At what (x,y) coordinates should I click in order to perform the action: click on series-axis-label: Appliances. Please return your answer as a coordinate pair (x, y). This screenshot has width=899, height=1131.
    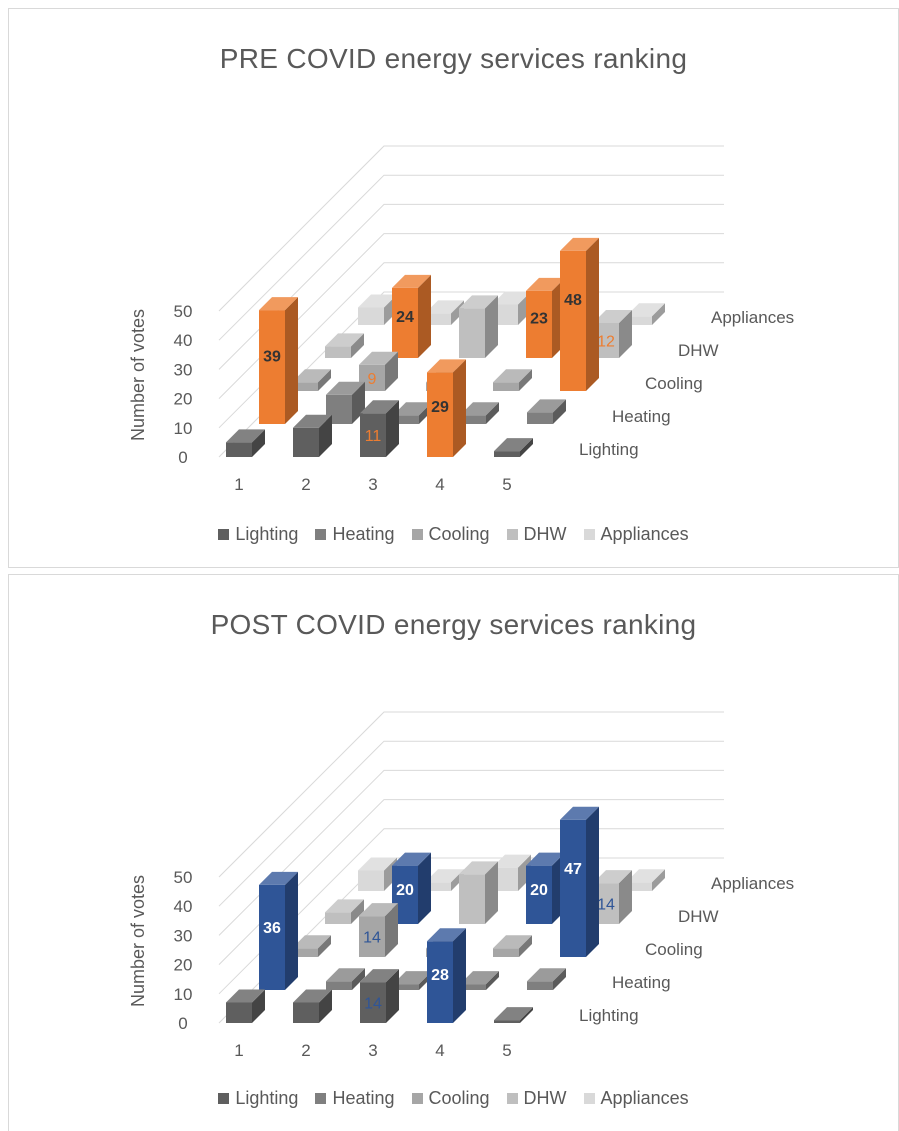
    Looking at the image, I should click on (752, 883).